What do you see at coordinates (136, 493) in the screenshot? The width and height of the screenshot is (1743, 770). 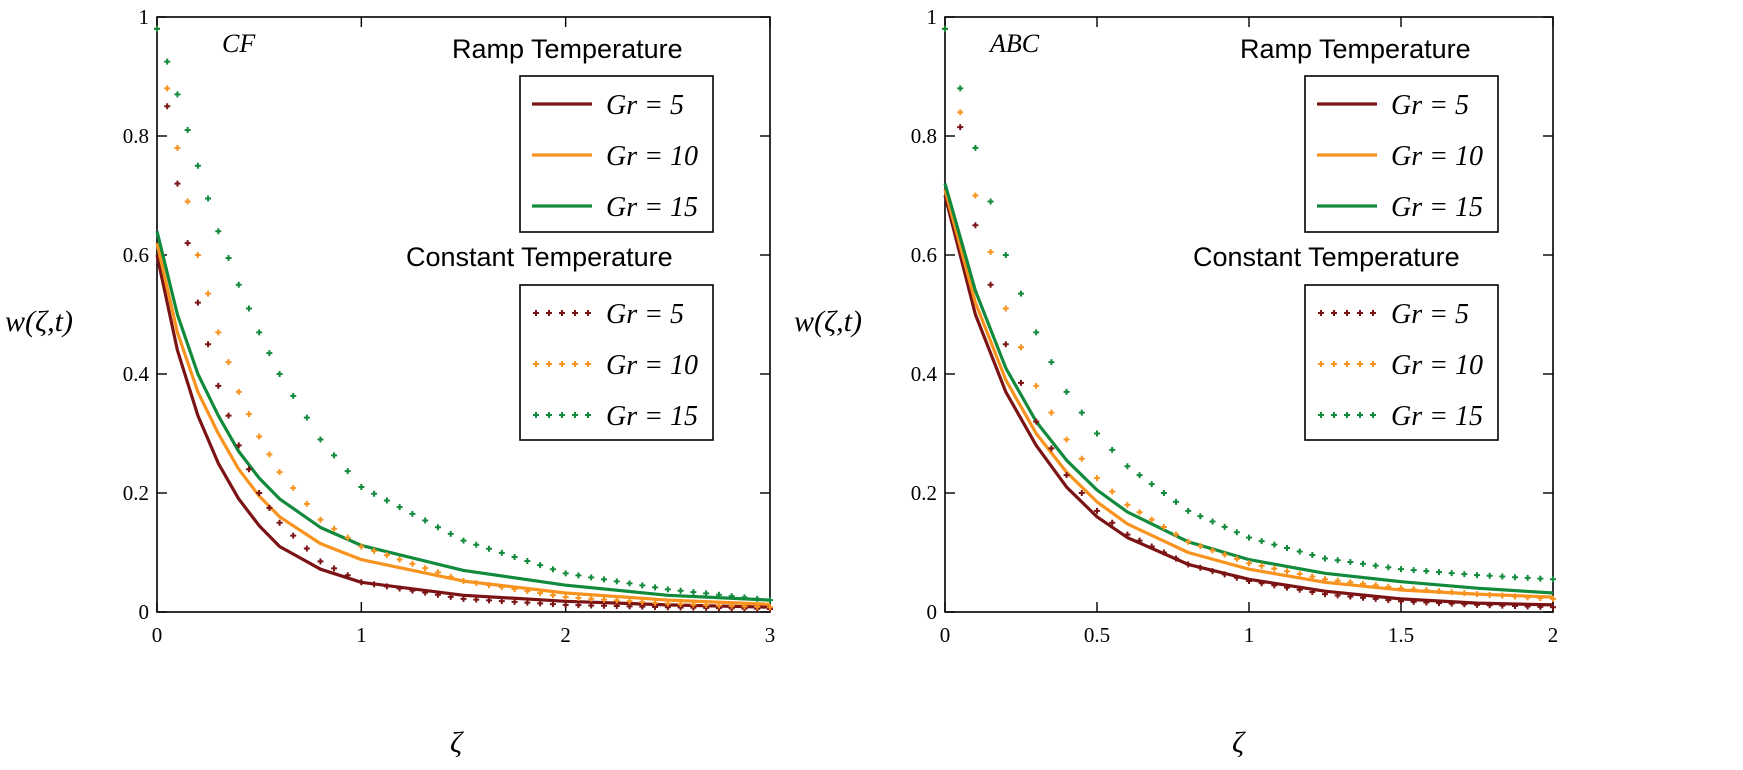 I see `y-tick-label: 0.2` at bounding box center [136, 493].